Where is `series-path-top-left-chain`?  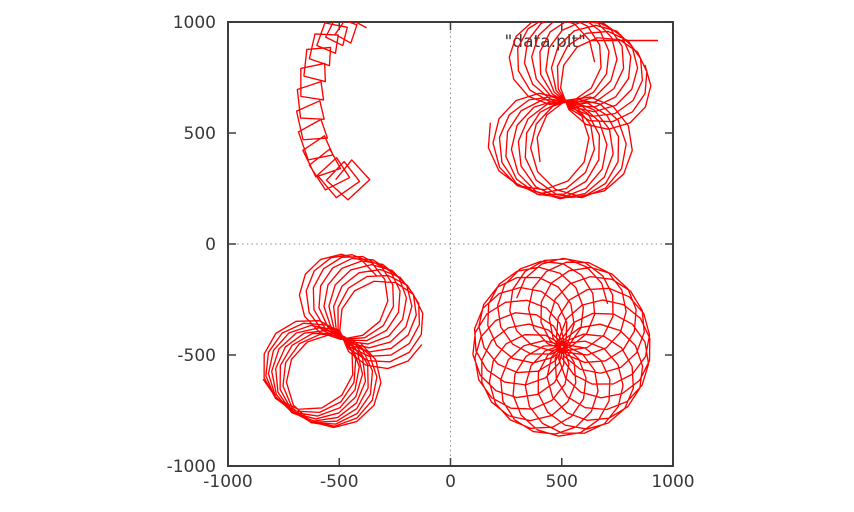 series-path-top-left-chain is located at coordinates (333, 111).